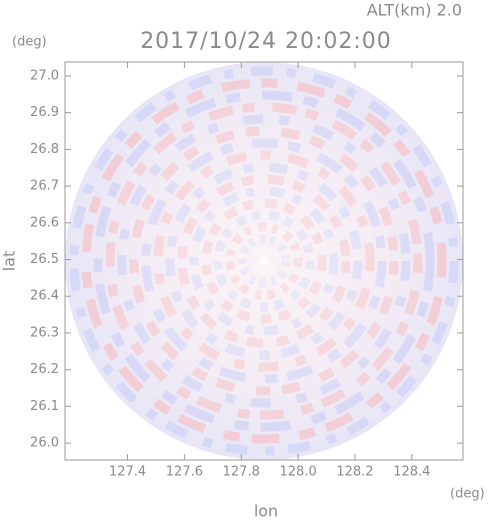 The width and height of the screenshot is (491, 521). I want to click on radar-center, so click(264, 261).